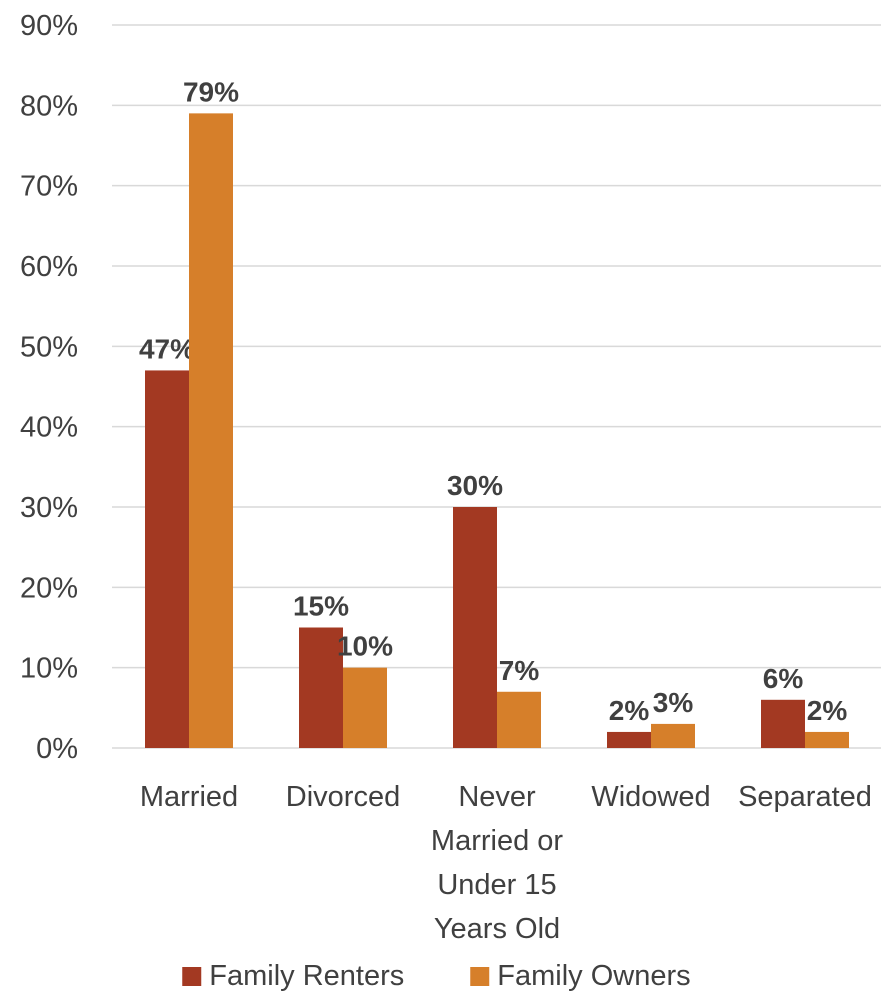  I want to click on data-label: 79%, so click(211, 91).